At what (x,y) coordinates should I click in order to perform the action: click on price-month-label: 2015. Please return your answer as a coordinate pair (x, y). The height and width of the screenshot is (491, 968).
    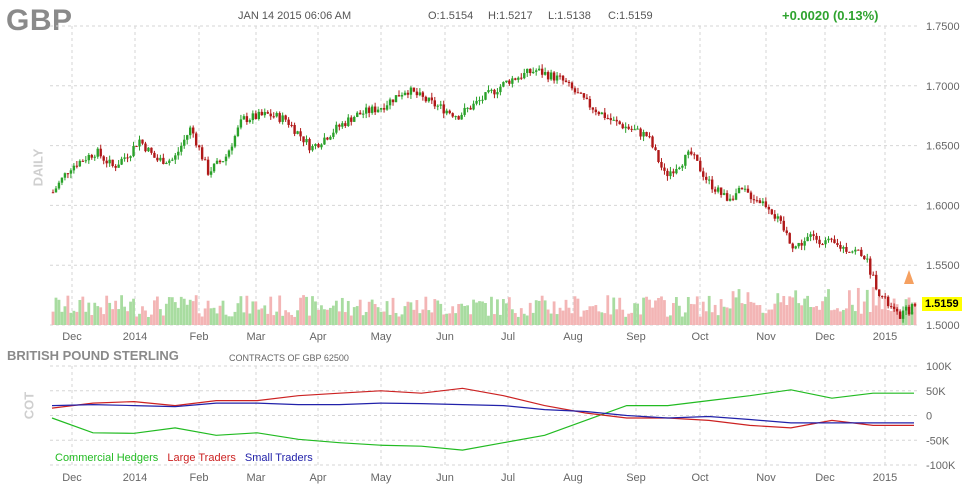
    Looking at the image, I should click on (885, 337).